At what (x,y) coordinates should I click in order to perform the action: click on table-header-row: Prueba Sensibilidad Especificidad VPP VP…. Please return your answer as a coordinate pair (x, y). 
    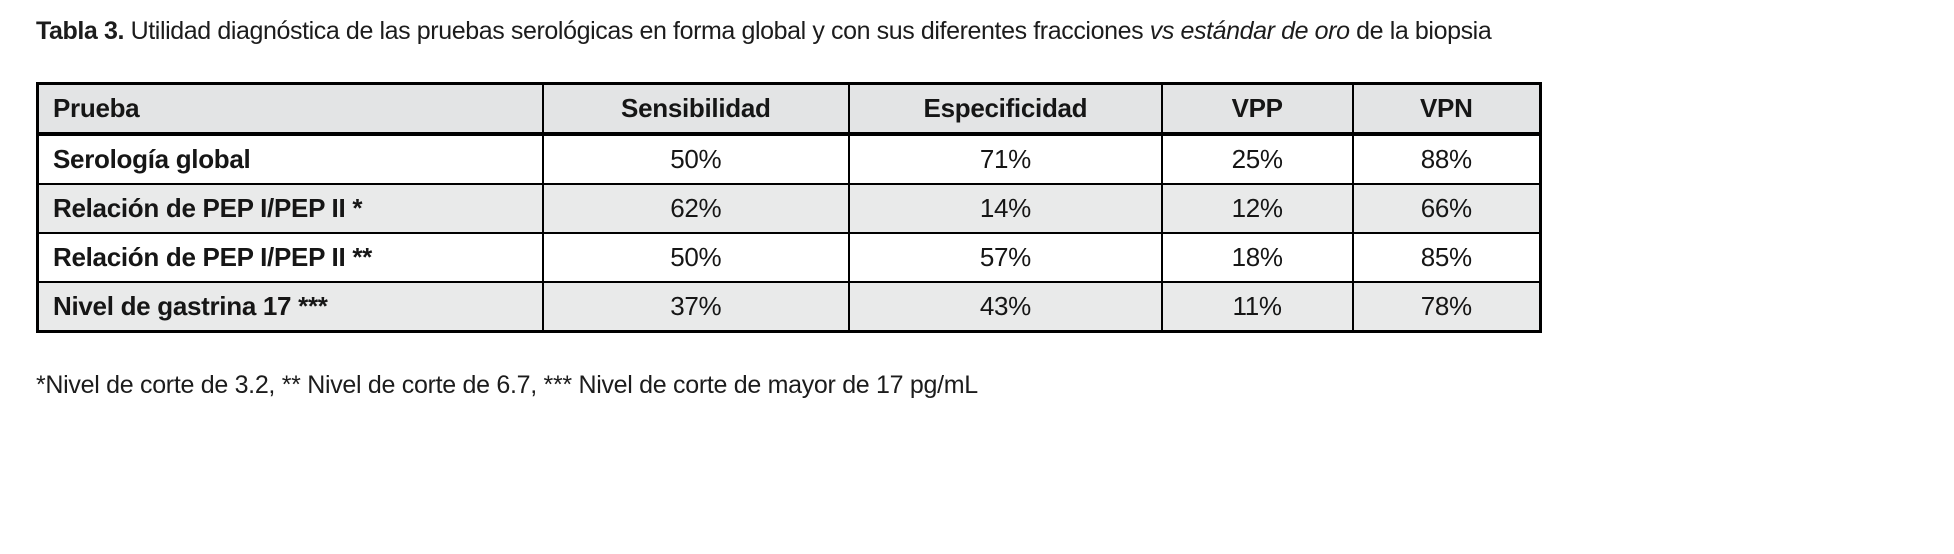
    Looking at the image, I should click on (789, 109).